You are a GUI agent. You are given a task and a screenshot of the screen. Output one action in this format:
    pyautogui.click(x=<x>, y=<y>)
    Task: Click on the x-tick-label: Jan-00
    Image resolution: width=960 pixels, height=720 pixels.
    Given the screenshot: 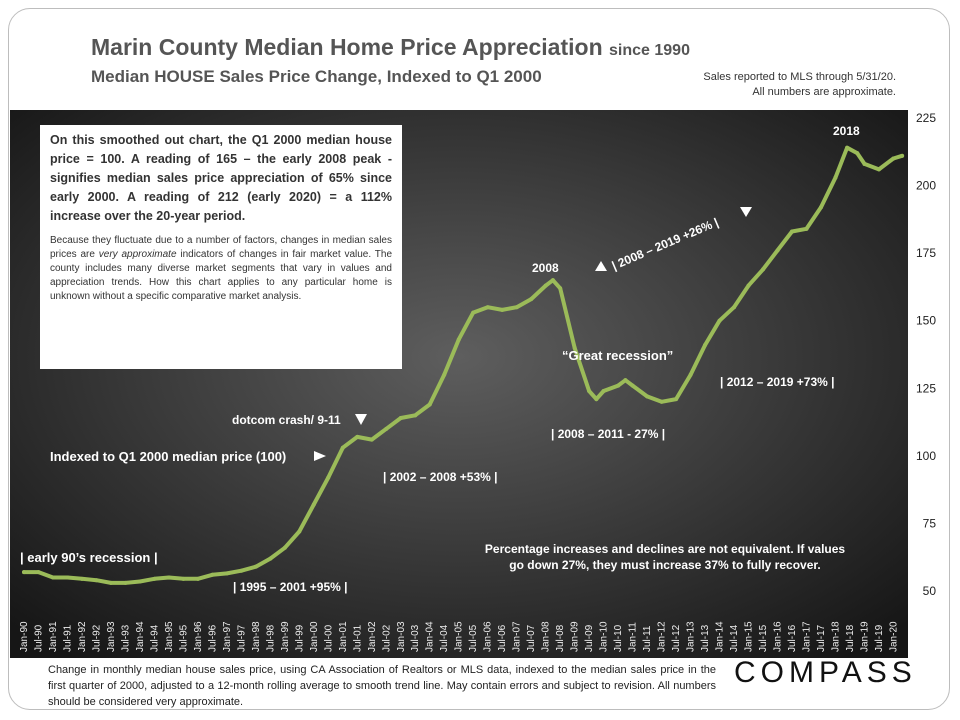 What is the action you would take?
    pyautogui.click(x=314, y=636)
    